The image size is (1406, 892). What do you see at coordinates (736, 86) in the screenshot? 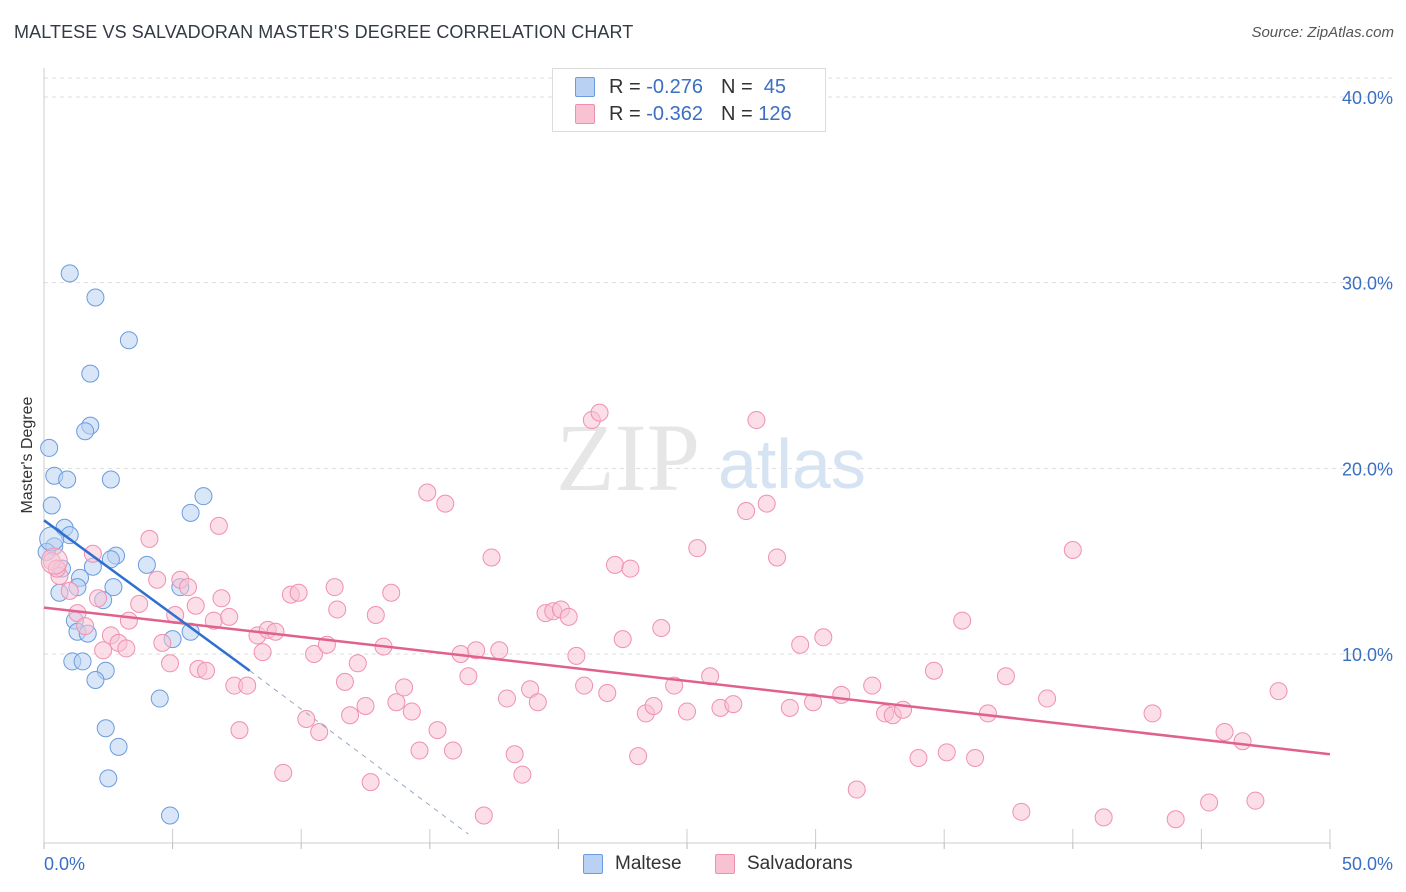
I see `legend-n-label: N =` at bounding box center [736, 86].